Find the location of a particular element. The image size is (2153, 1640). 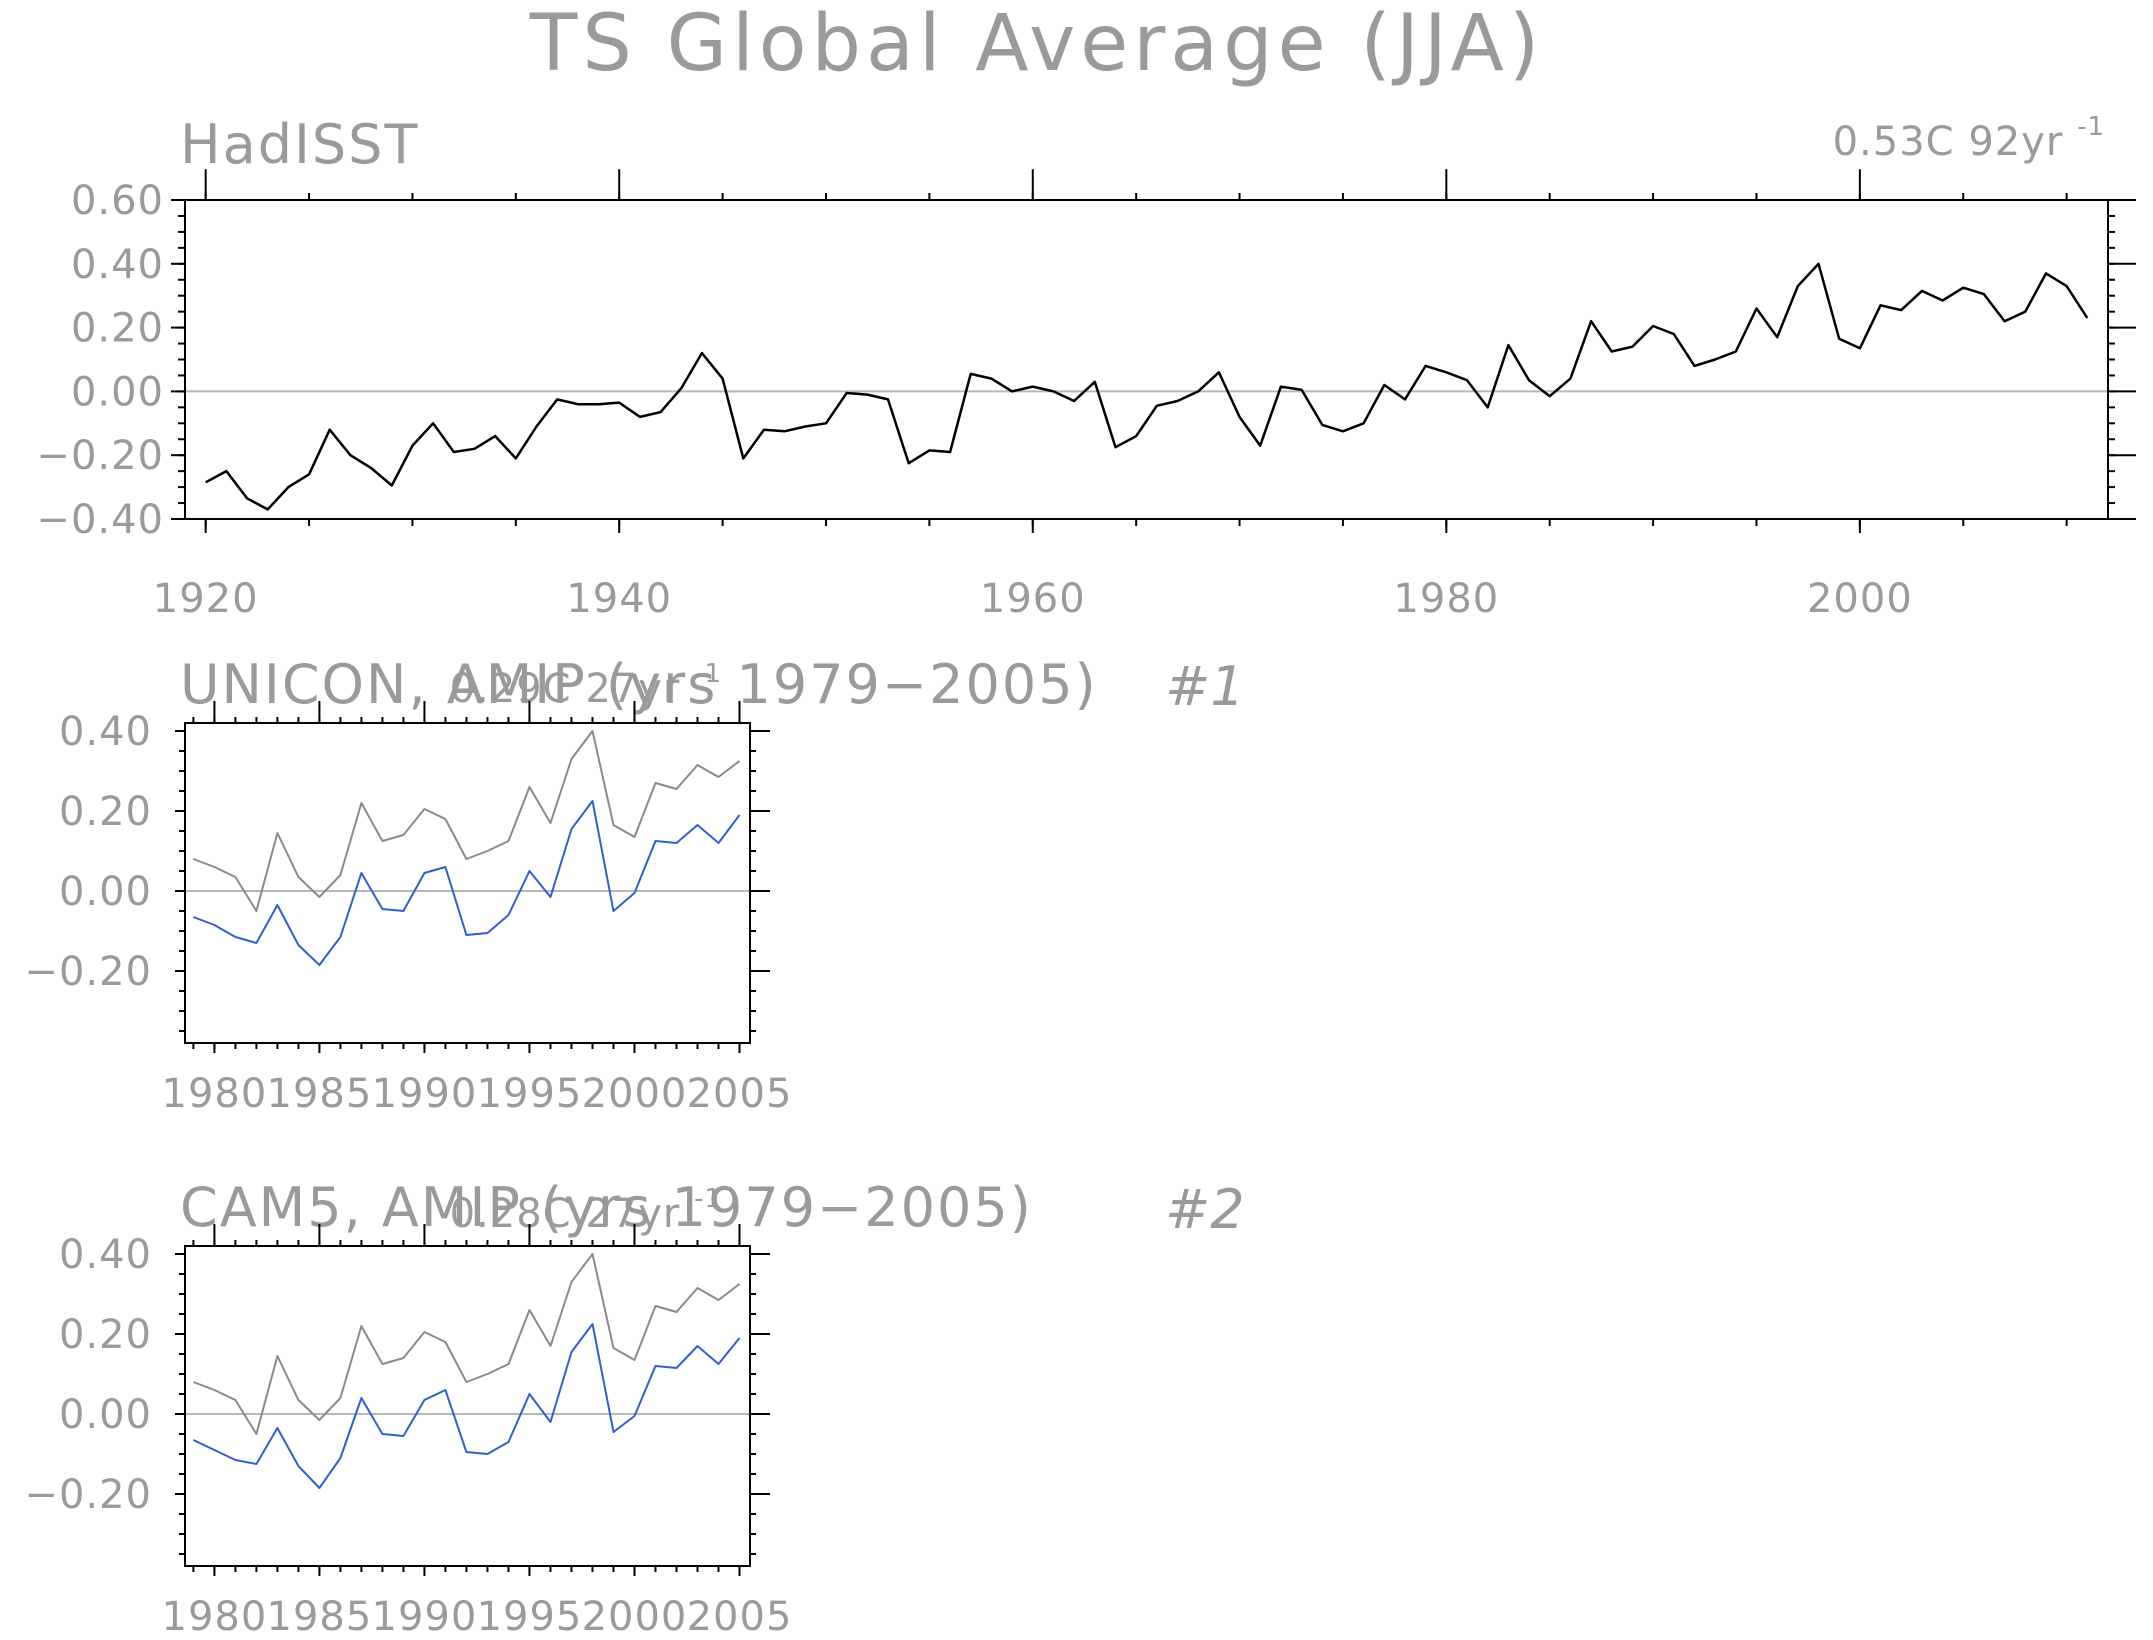

trend-label: 0.28C 27yr -1 is located at coordinates (586, 1210).